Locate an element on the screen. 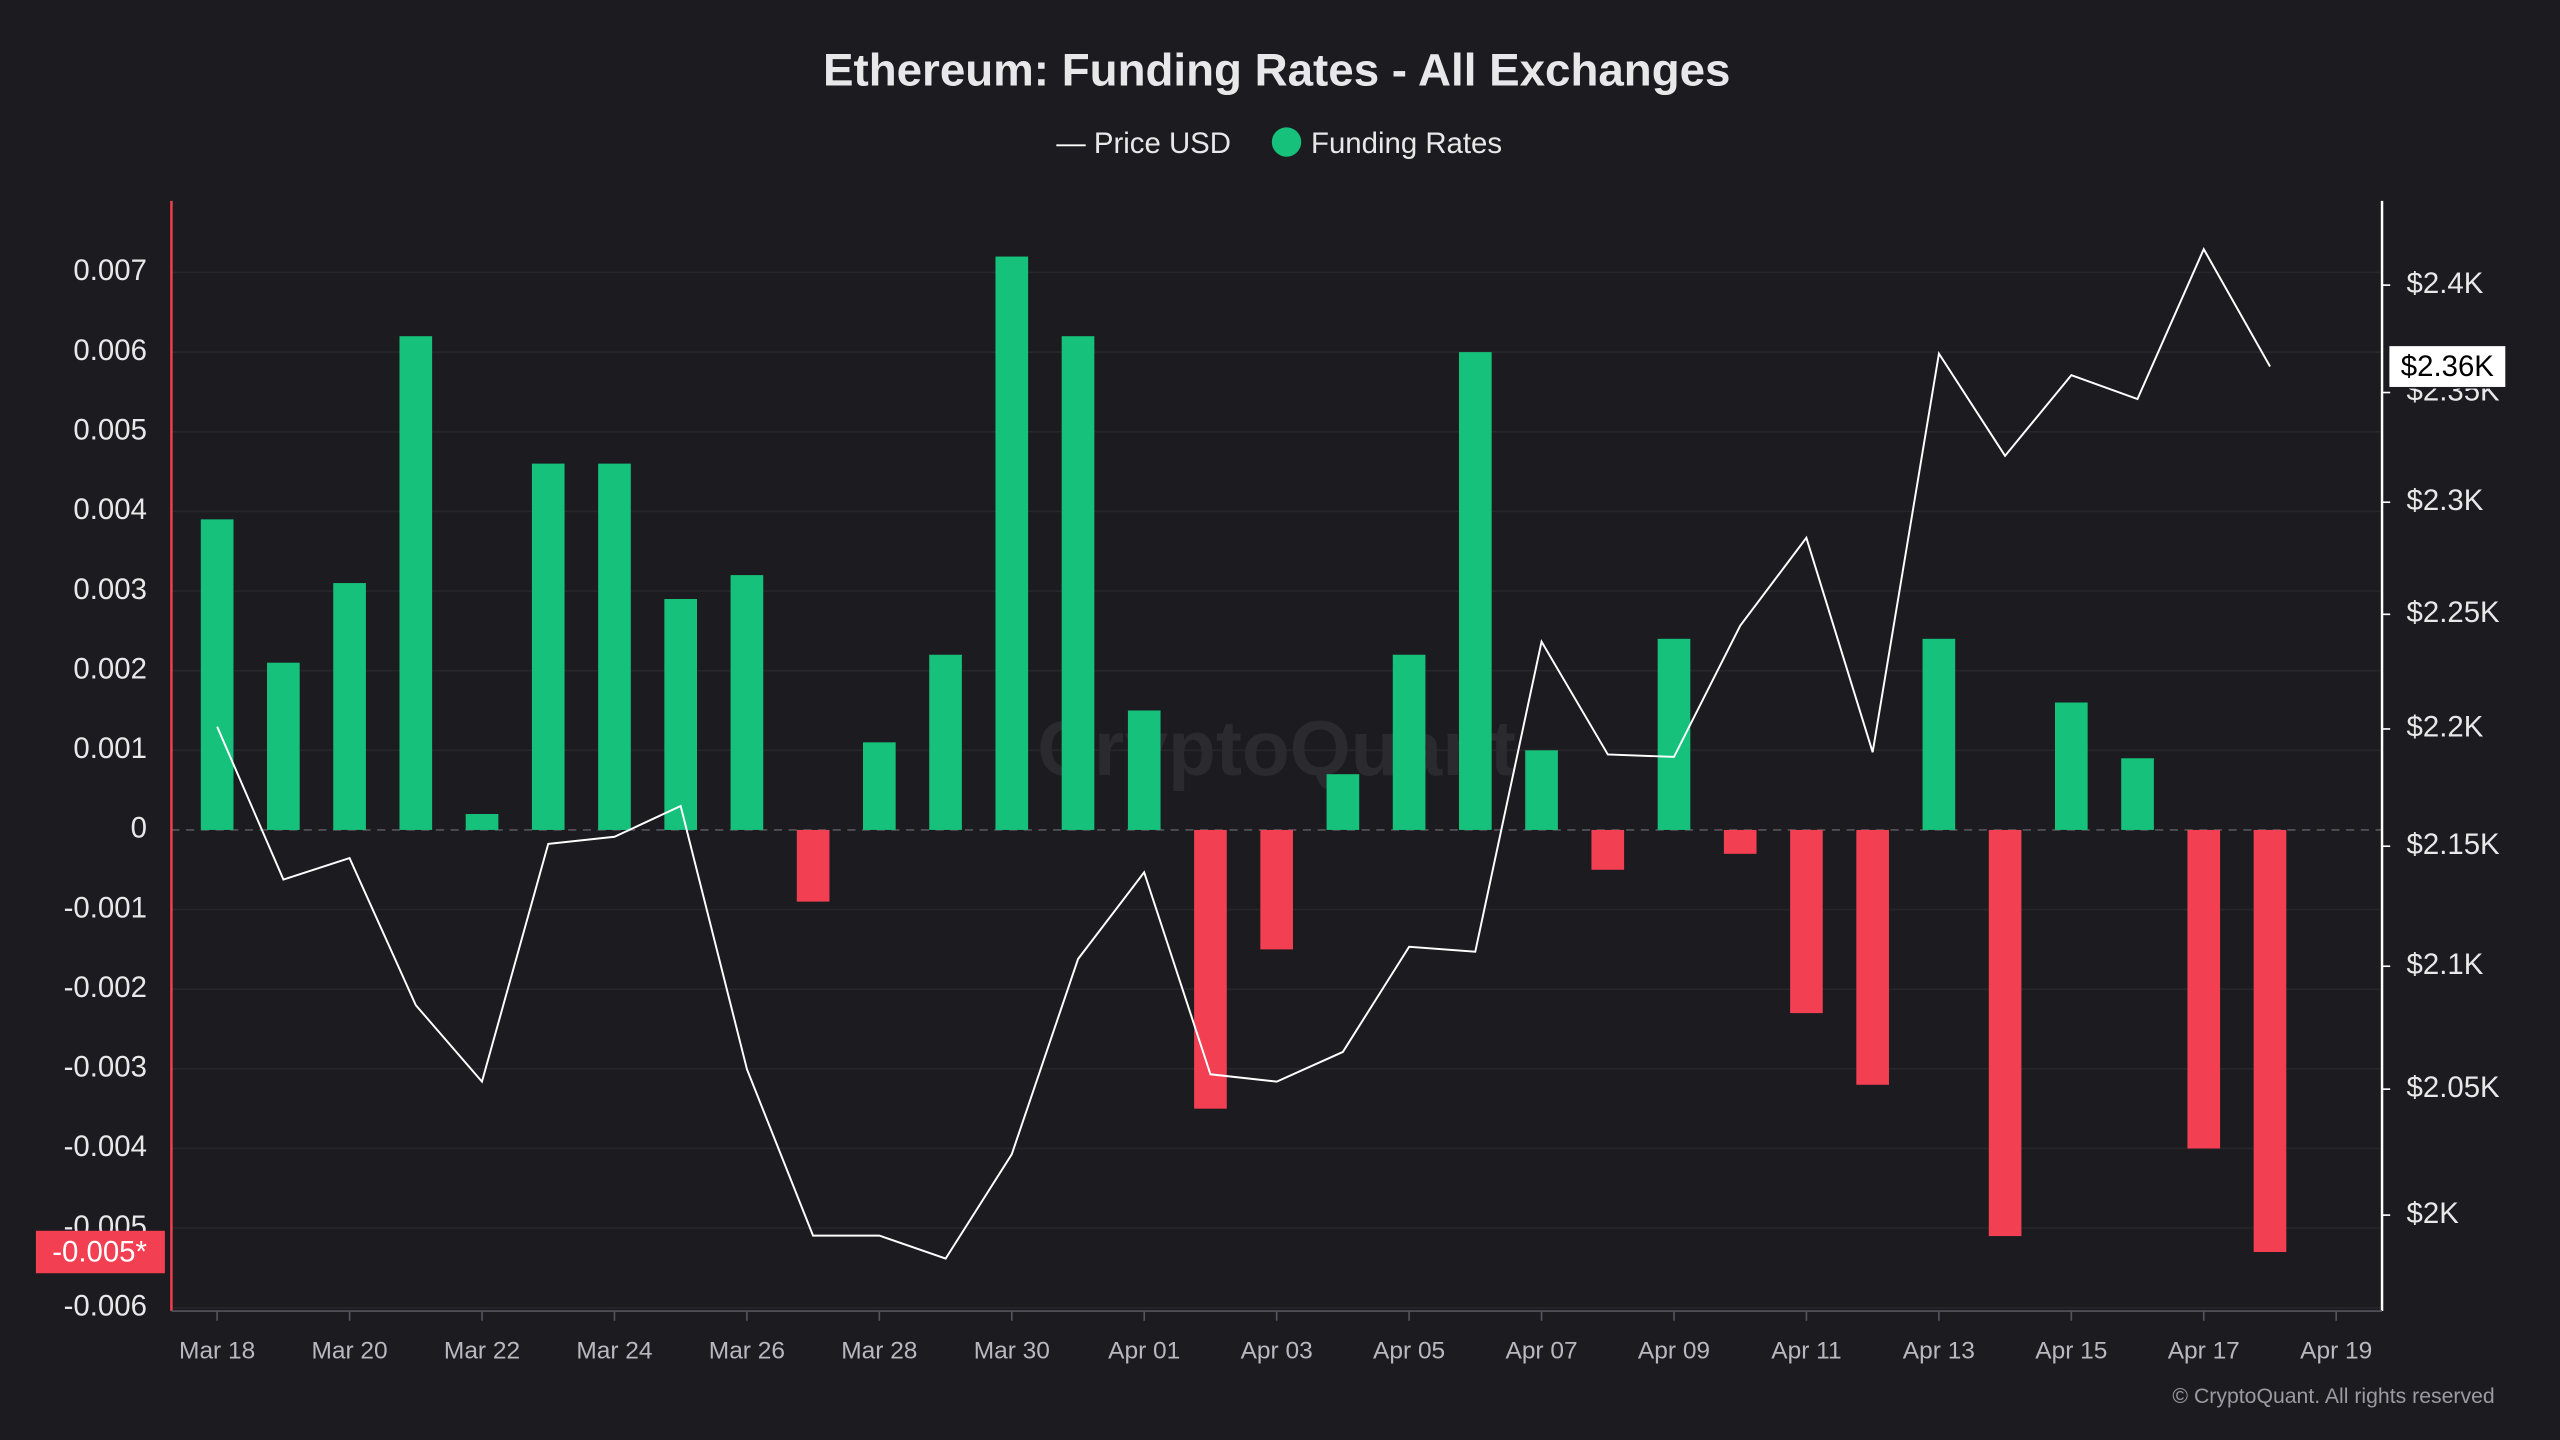 Image resolution: width=2560 pixels, height=1440 pixels. x-tick-label: Mar 28 is located at coordinates (879, 1350).